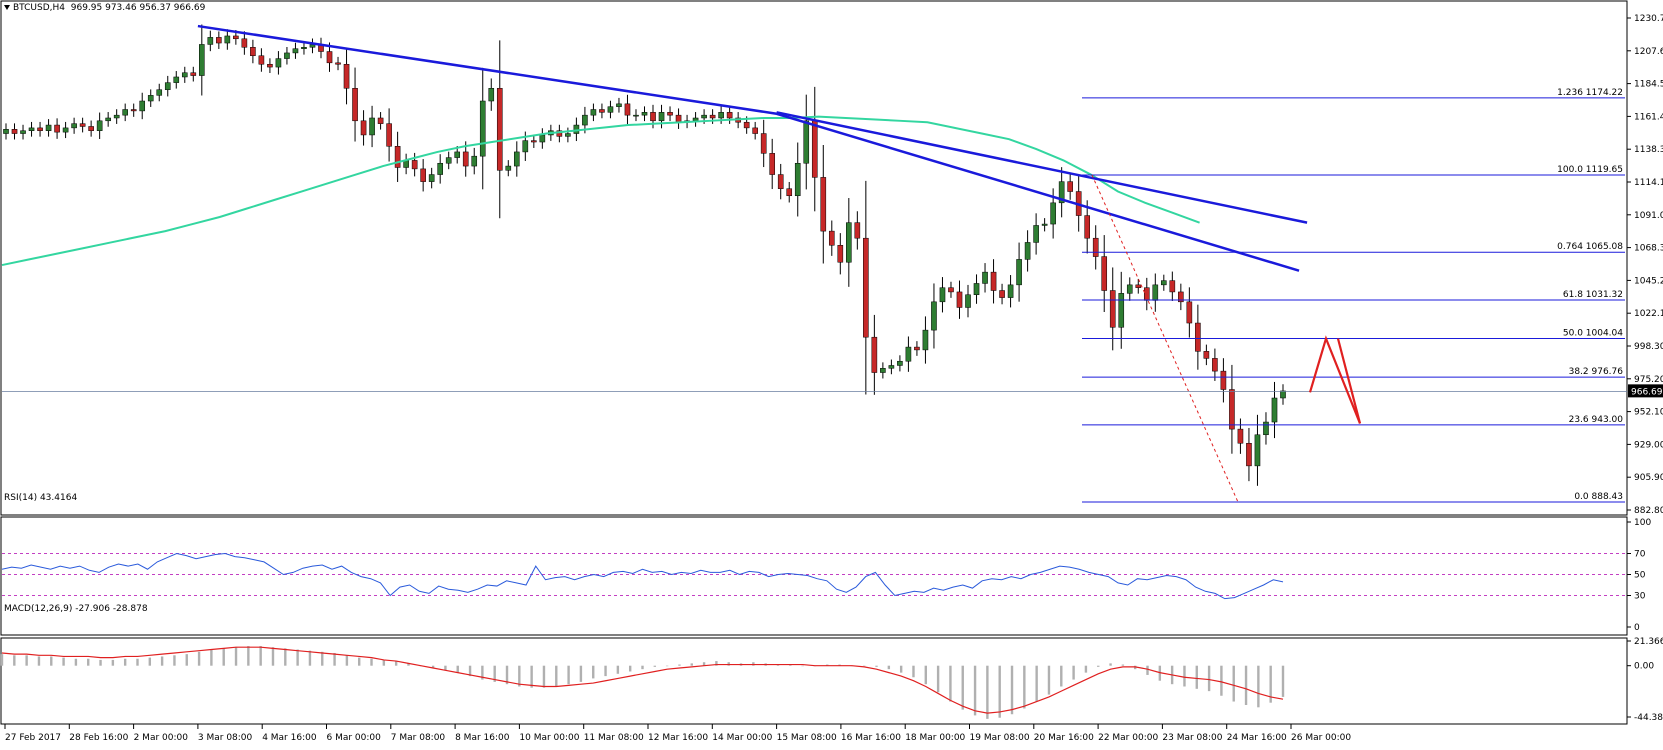 The height and width of the screenshot is (750, 1663). I want to click on rsi-y-tick-label: 0, so click(1637, 628).